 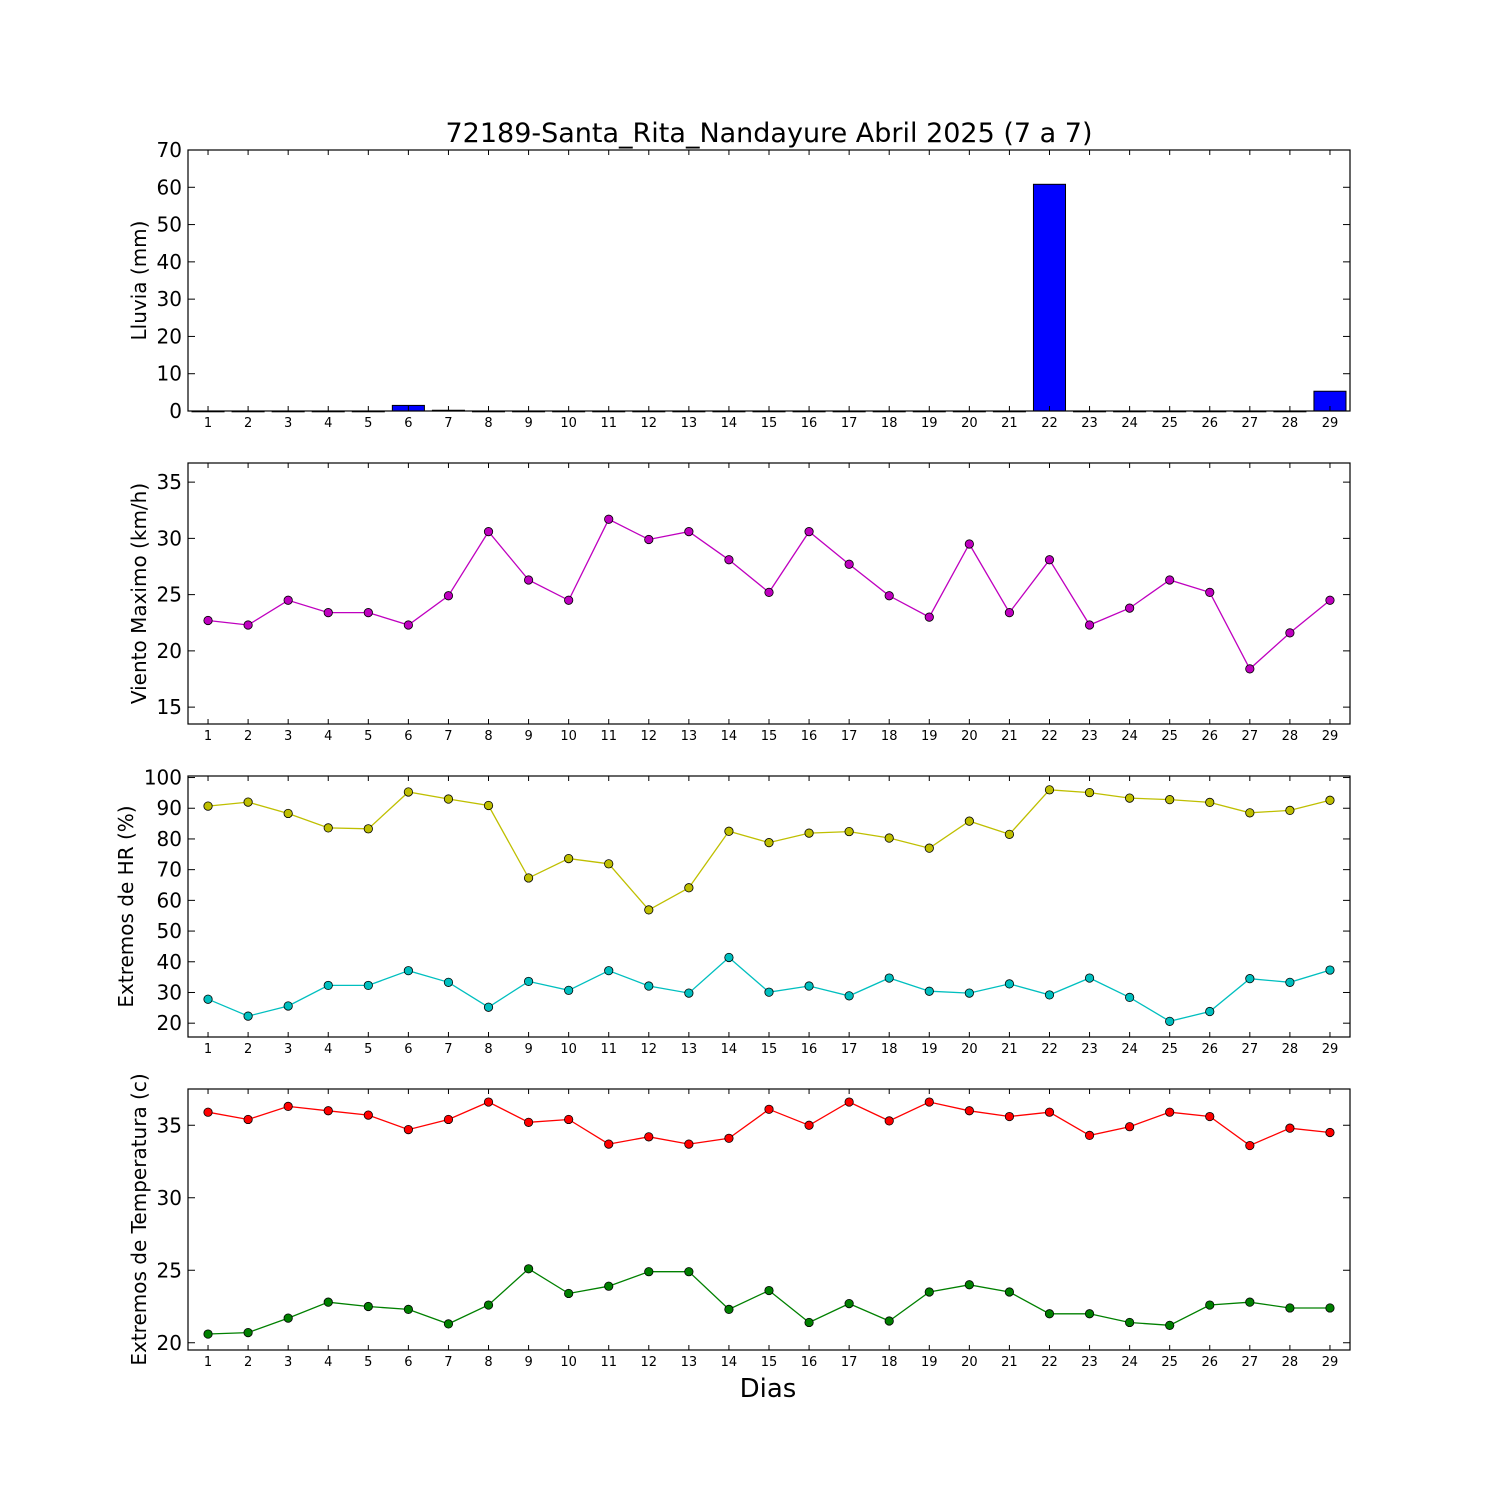 What do you see at coordinates (769, 280) in the screenshot?
I see `axes-frame` at bounding box center [769, 280].